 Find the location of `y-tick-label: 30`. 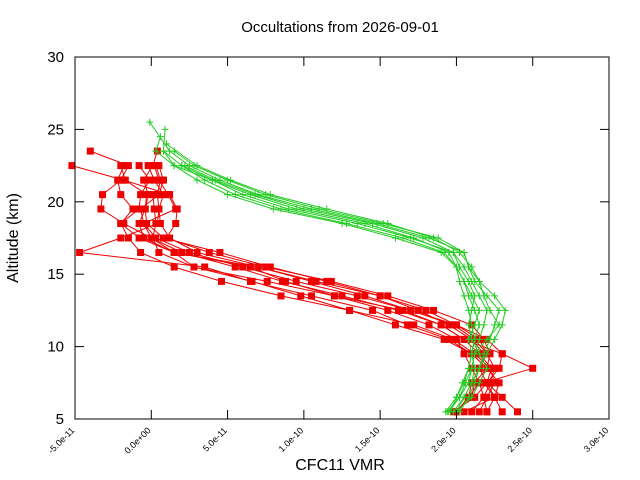

y-tick-label: 30 is located at coordinates (55, 57).